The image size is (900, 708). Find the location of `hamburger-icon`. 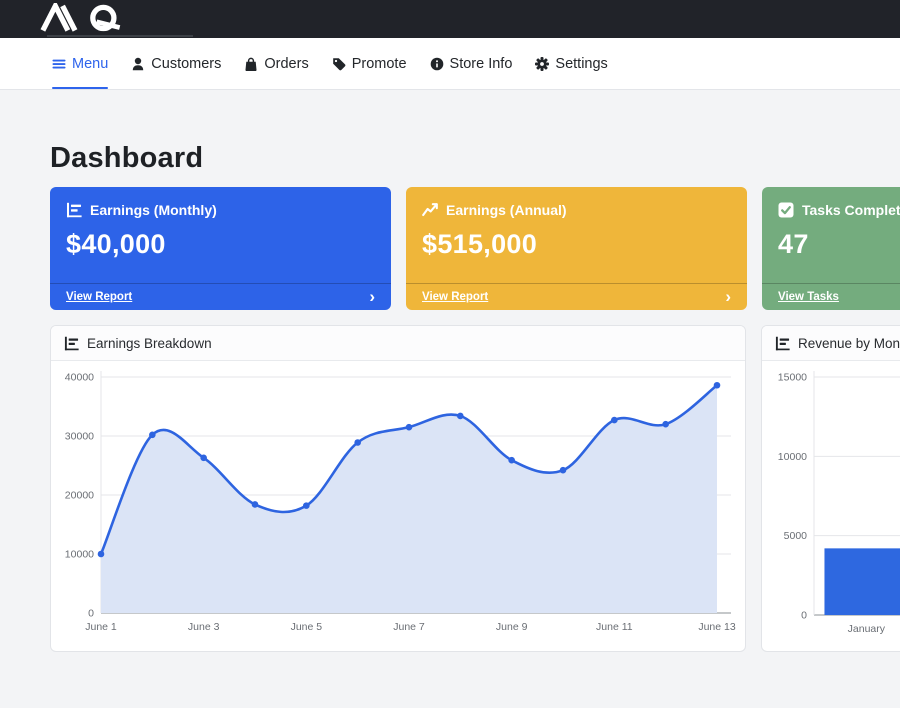

hamburger-icon is located at coordinates (59, 64).